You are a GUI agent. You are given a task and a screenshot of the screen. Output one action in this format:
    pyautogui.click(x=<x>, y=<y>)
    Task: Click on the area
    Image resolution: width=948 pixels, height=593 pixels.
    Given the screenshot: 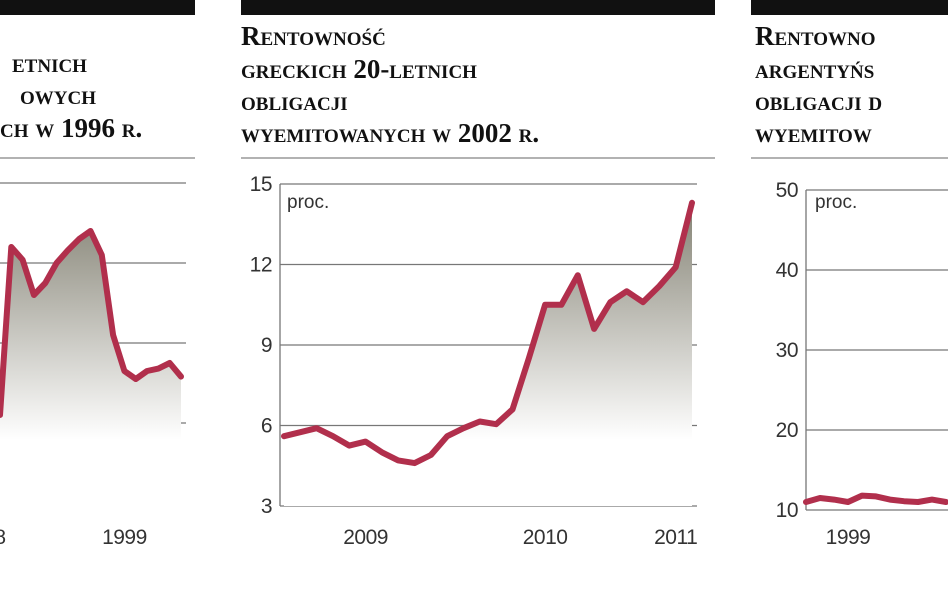 What is the action you would take?
    pyautogui.click(x=90, y=367)
    